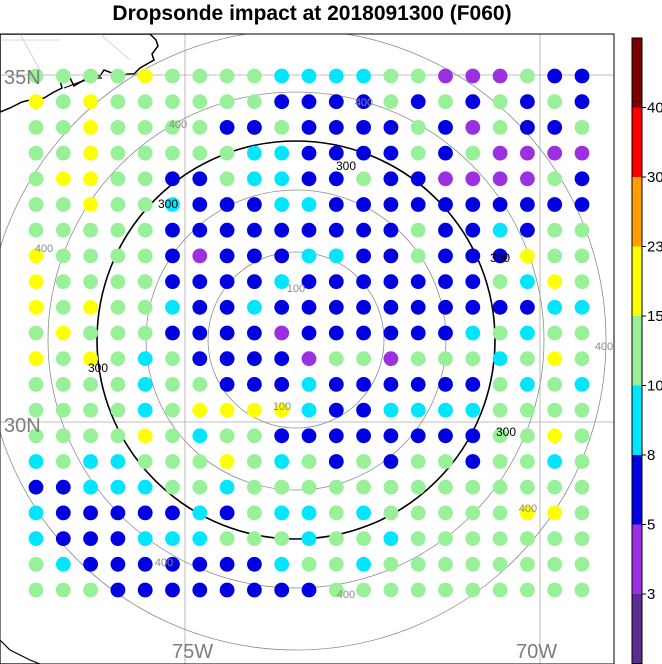 The width and height of the screenshot is (662, 664). Describe the element at coordinates (637, 559) in the screenshot. I see `colorbar-segment` at that location.